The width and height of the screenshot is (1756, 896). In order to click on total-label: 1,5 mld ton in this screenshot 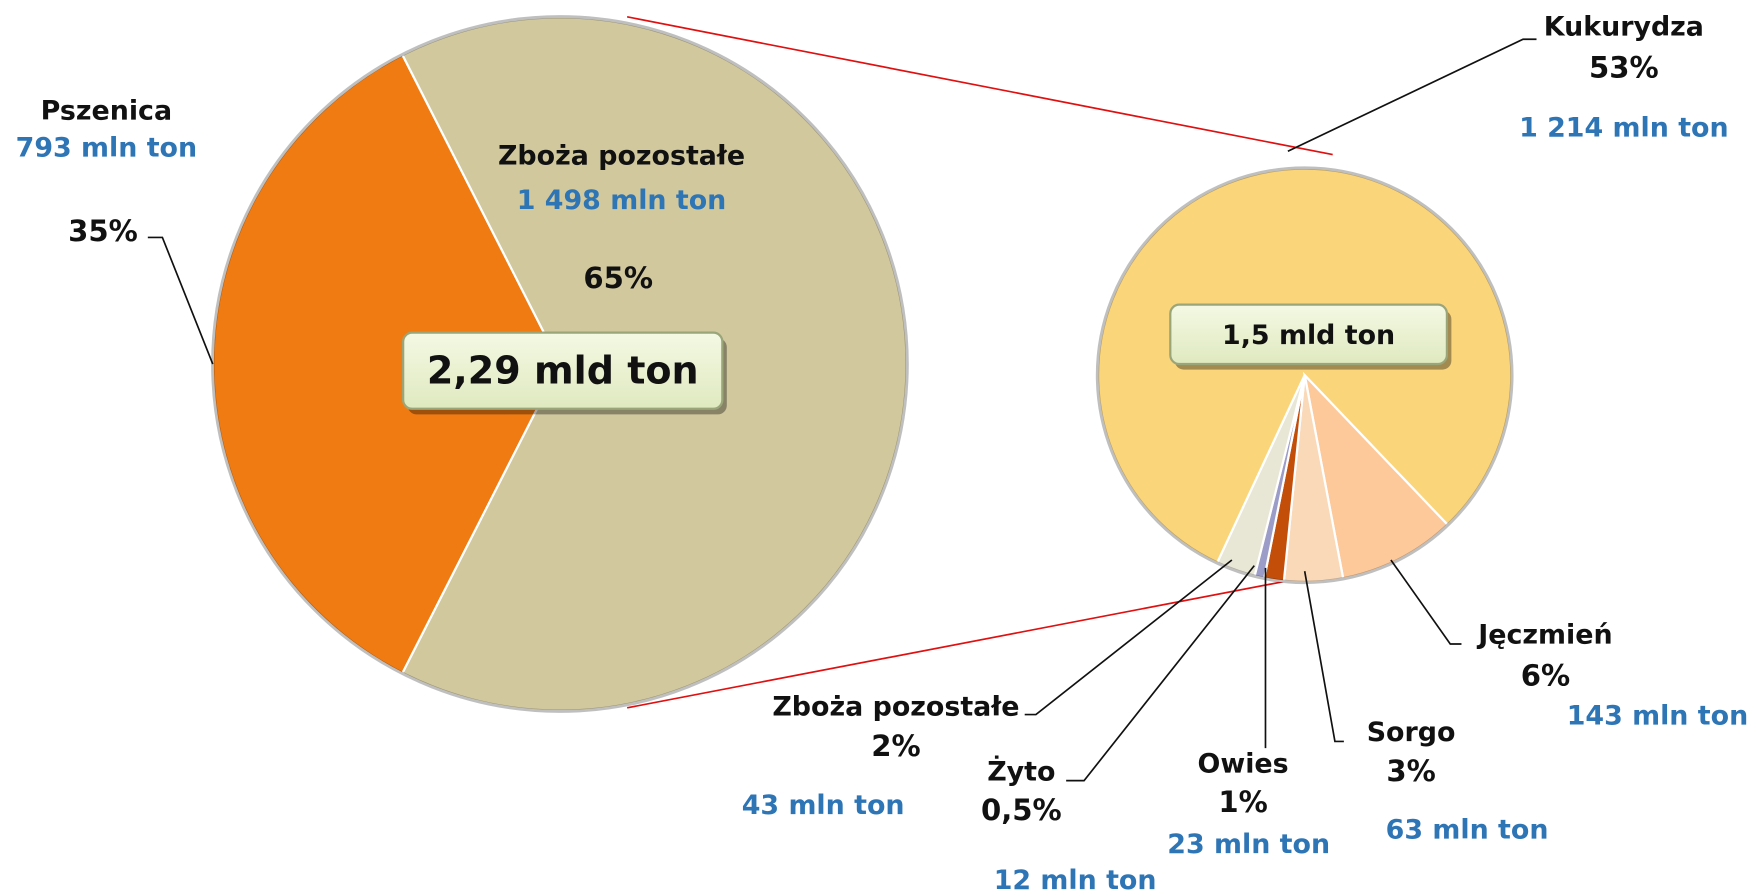, I will do `click(1308, 335)`.